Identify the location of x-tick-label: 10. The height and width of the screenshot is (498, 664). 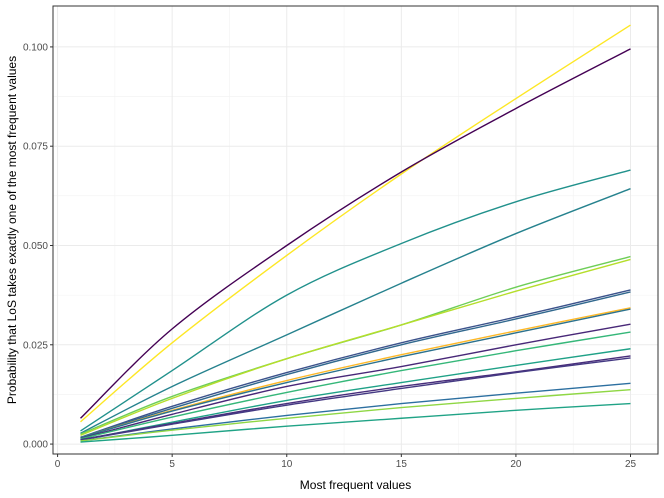
(287, 464).